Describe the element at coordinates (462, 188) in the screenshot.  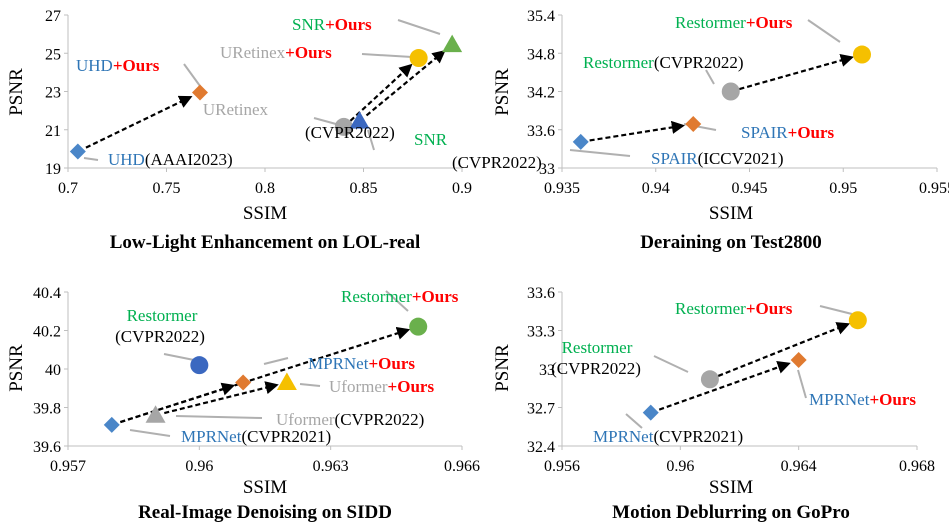
I see `x-tick-label: 0.9` at that location.